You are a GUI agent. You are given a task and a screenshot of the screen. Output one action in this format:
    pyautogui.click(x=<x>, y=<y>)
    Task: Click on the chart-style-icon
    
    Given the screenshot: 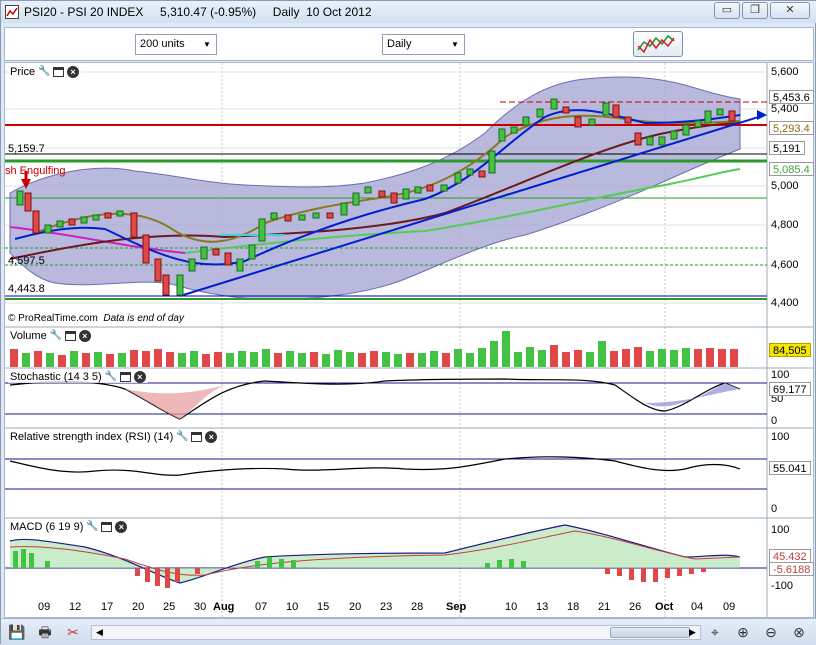 What is the action you would take?
    pyautogui.click(x=656, y=44)
    